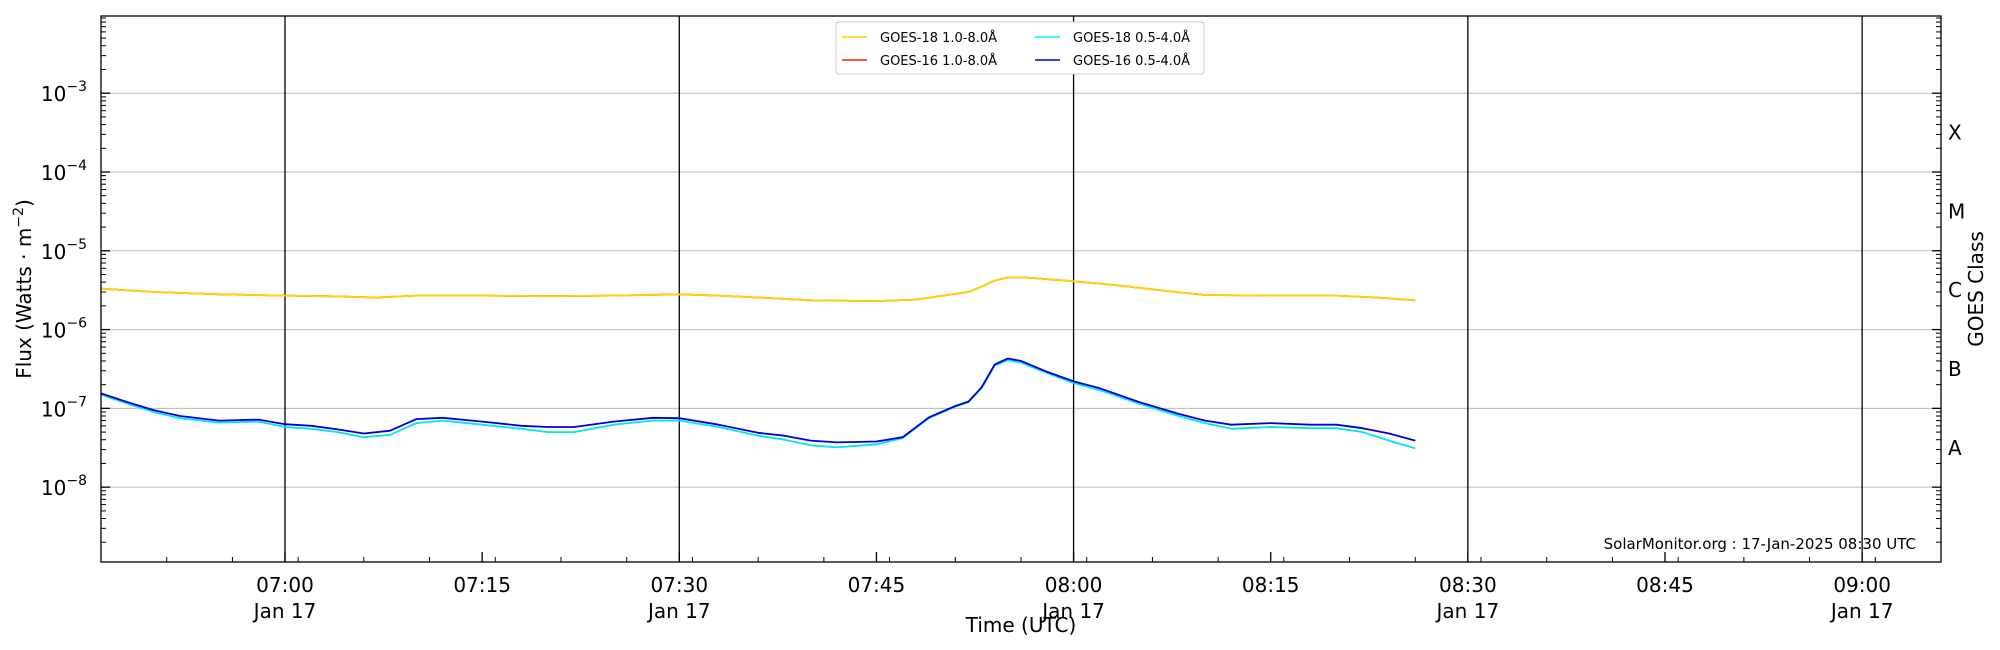  Describe the element at coordinates (938, 61) in the screenshot. I see `legend-label-goes16-long: GOES-16 1.0-8.0Å` at that location.